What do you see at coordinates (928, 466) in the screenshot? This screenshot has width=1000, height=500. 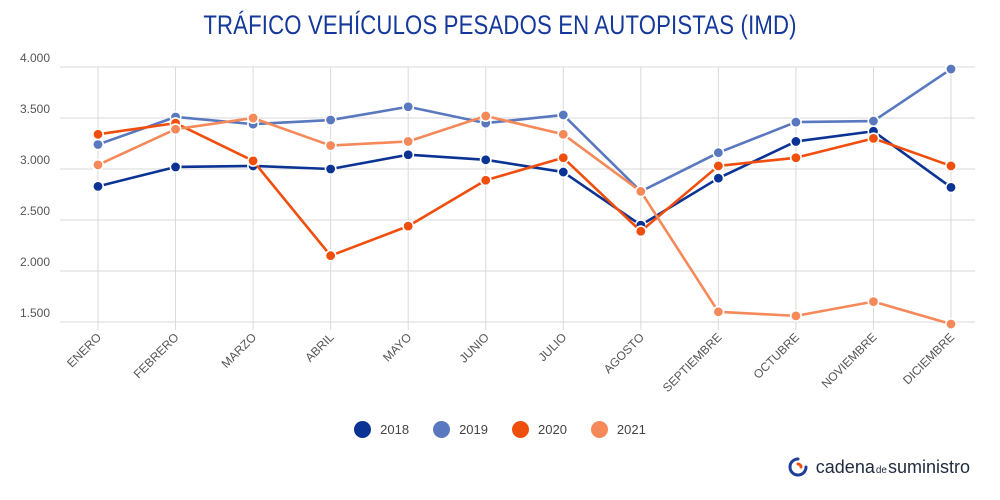 I see `brand-name-part3: suministro` at bounding box center [928, 466].